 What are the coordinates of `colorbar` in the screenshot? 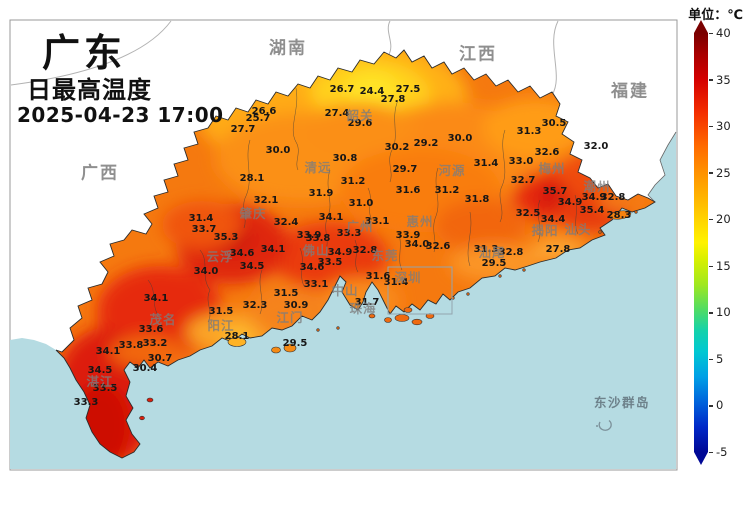 It's located at (701, 242).